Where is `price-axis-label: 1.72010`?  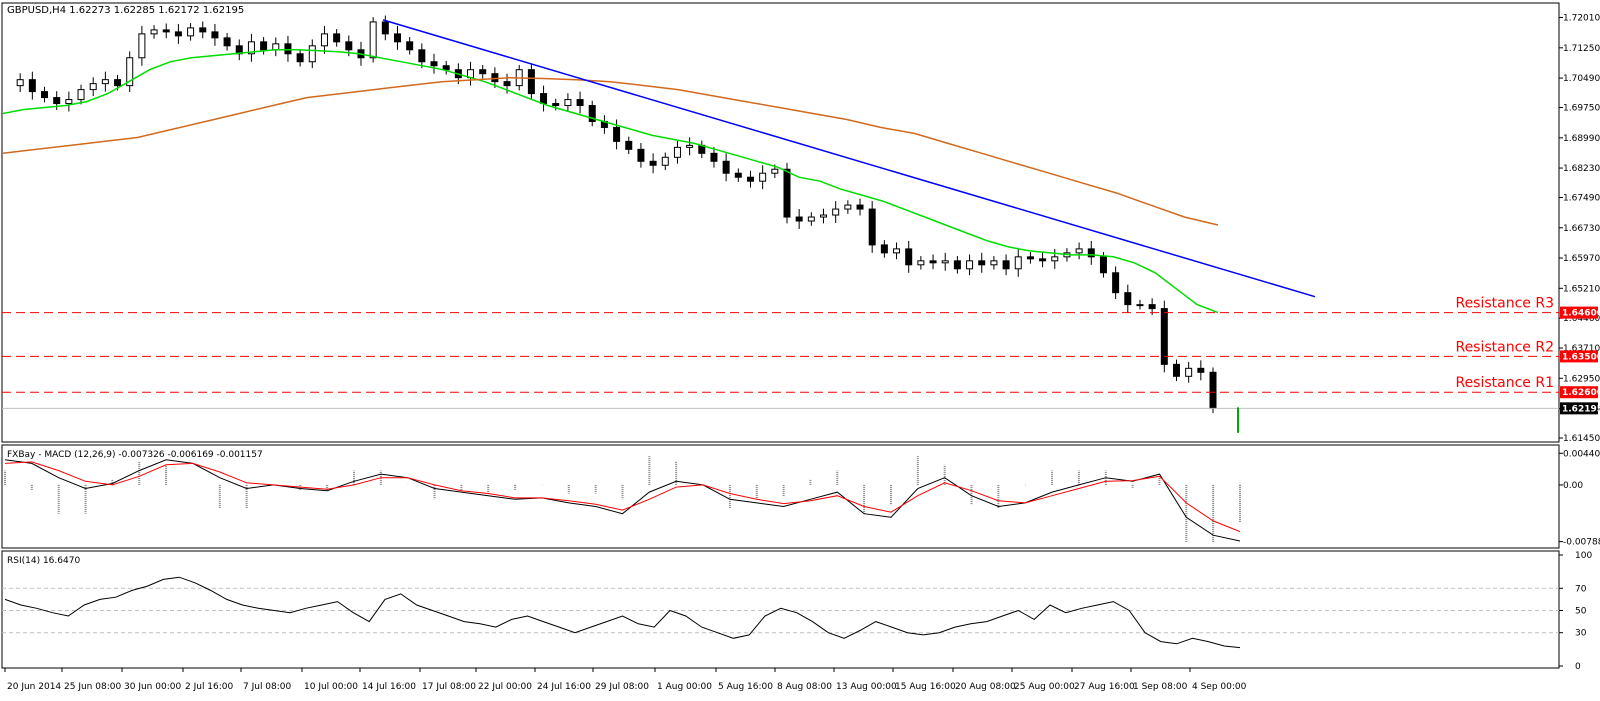 price-axis-label: 1.72010 is located at coordinates (1581, 19).